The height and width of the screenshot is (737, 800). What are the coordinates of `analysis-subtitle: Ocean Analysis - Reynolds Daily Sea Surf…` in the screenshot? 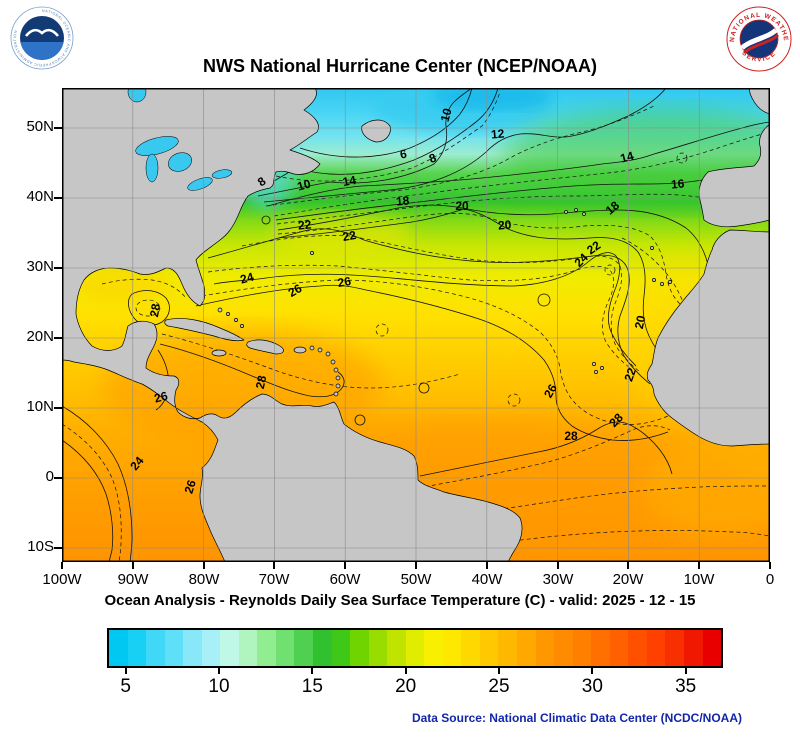 It's located at (400, 600).